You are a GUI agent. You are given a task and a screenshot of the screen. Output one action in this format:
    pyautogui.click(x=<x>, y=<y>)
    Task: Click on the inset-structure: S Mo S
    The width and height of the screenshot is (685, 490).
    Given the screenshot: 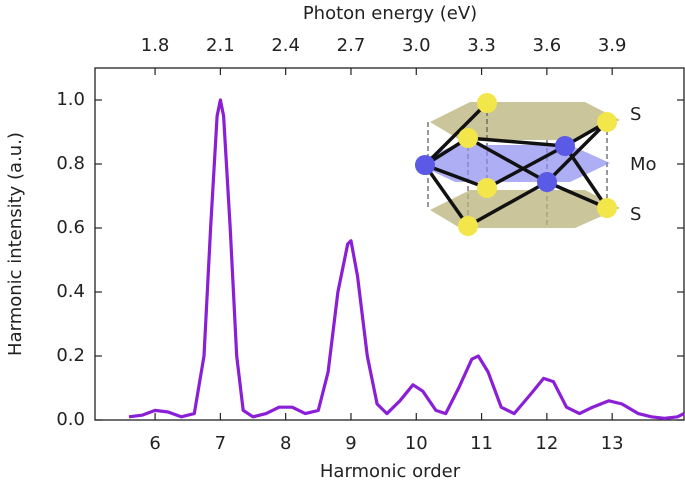 What is the action you would take?
    pyautogui.click(x=536, y=164)
    